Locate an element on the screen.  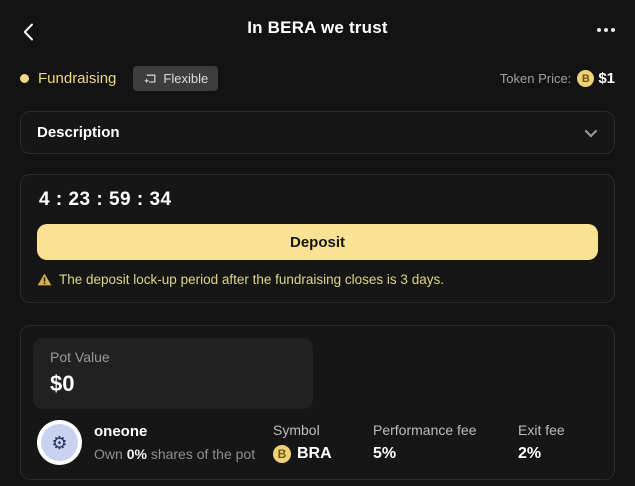
ellipsis-icon is located at coordinates (606, 30).